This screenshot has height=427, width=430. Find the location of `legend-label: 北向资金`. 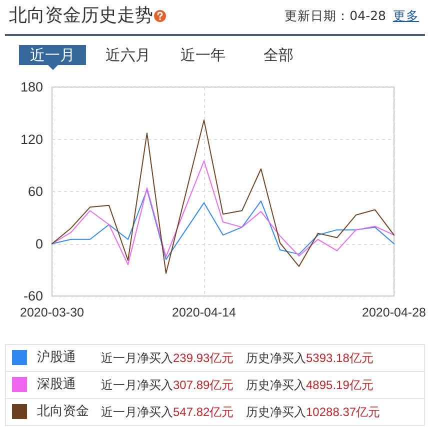

legend-label: 北向资金 is located at coordinates (63, 412).